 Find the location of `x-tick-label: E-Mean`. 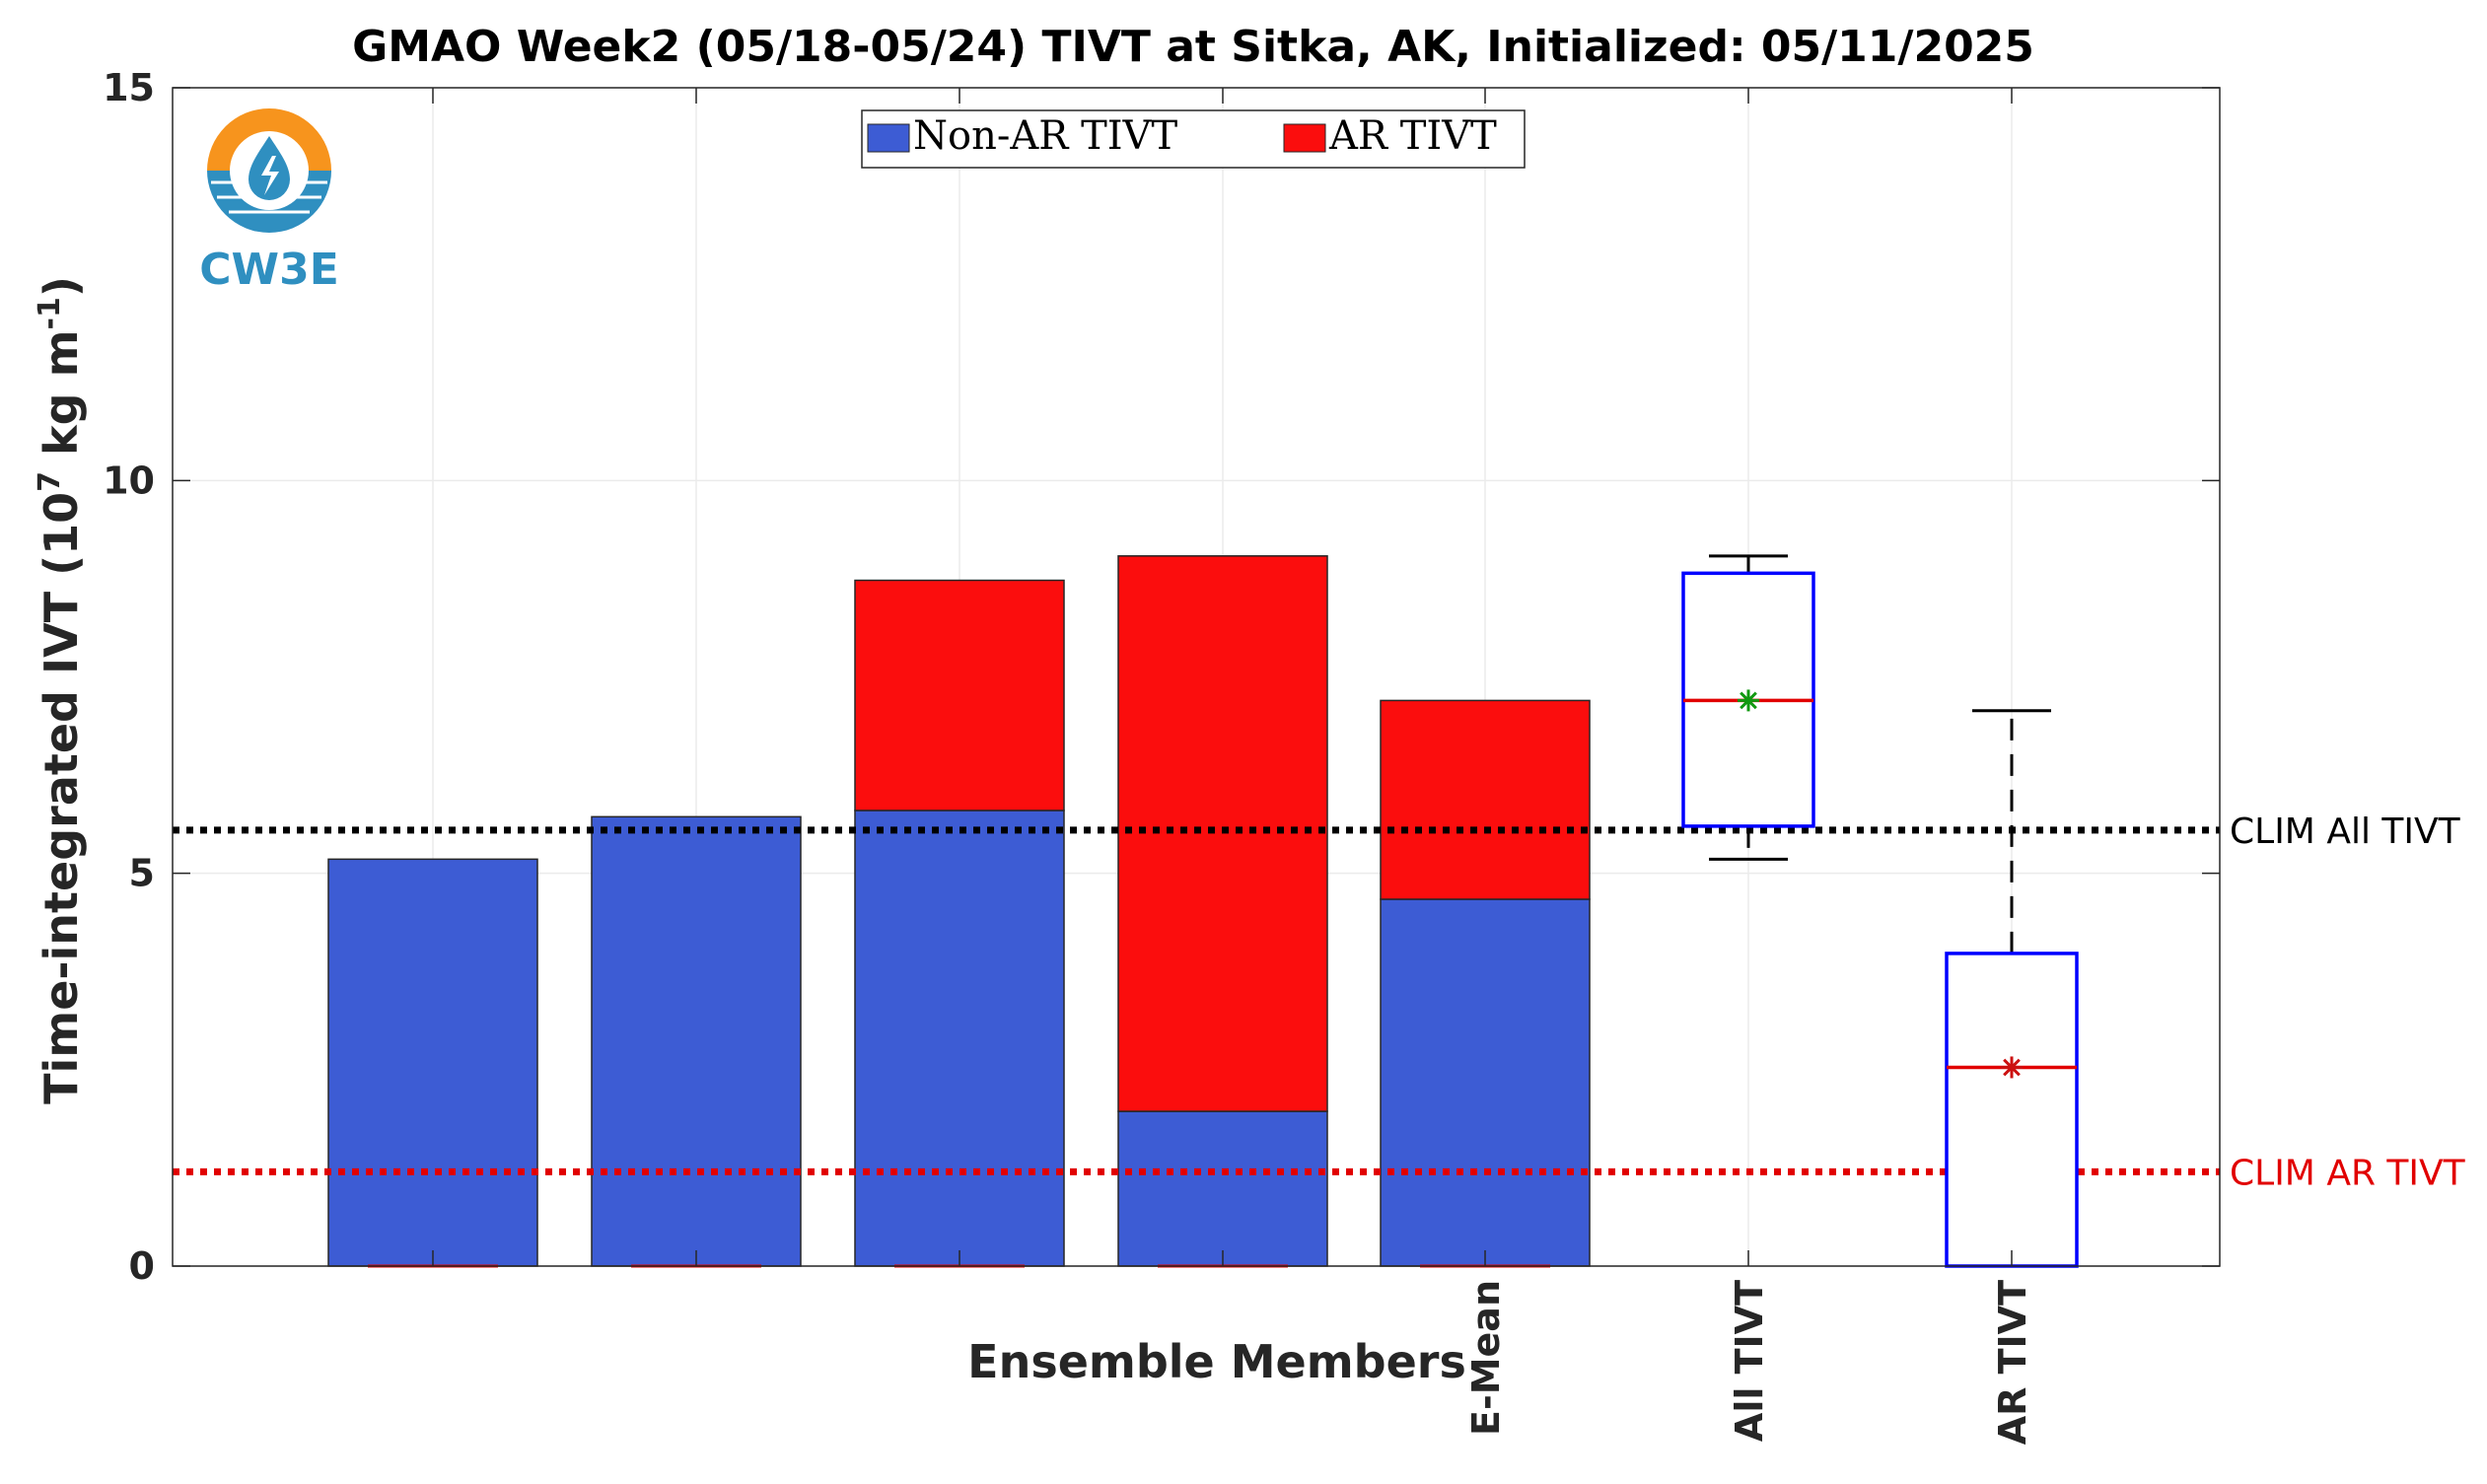

x-tick-label: E-Mean is located at coordinates (1486, 1358).